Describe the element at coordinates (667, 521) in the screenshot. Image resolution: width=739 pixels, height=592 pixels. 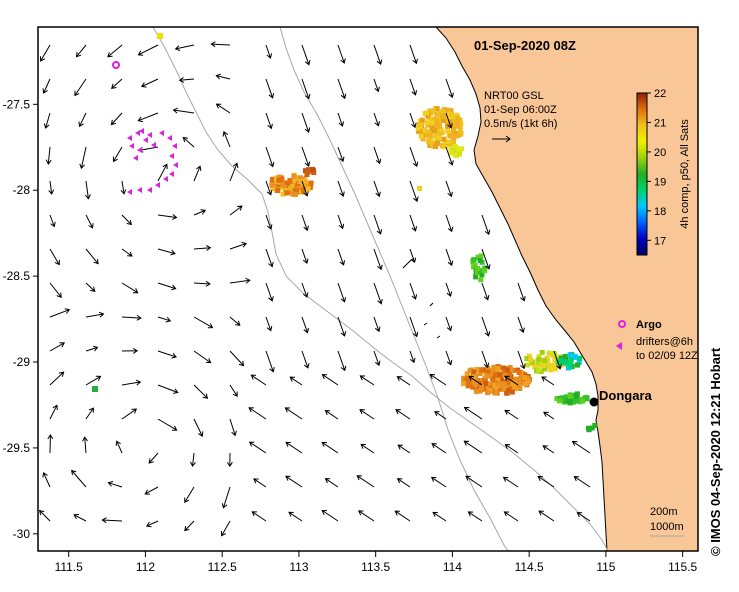
I see `contour-legend: 200m 1000m` at that location.